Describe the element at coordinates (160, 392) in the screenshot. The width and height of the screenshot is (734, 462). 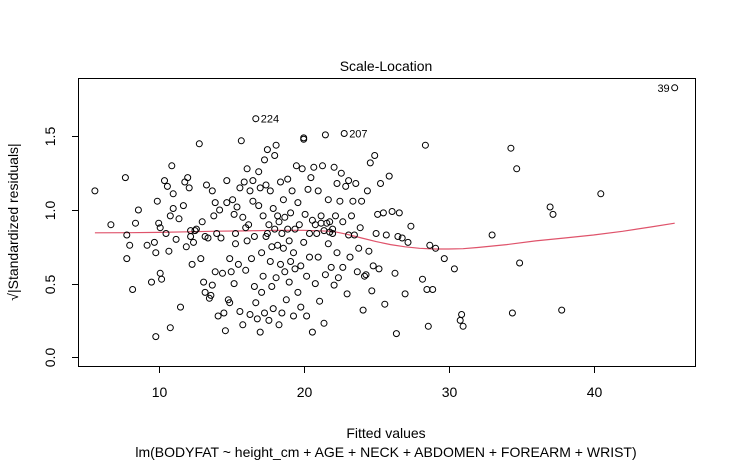
I see `x-tick-label: 10` at that location.